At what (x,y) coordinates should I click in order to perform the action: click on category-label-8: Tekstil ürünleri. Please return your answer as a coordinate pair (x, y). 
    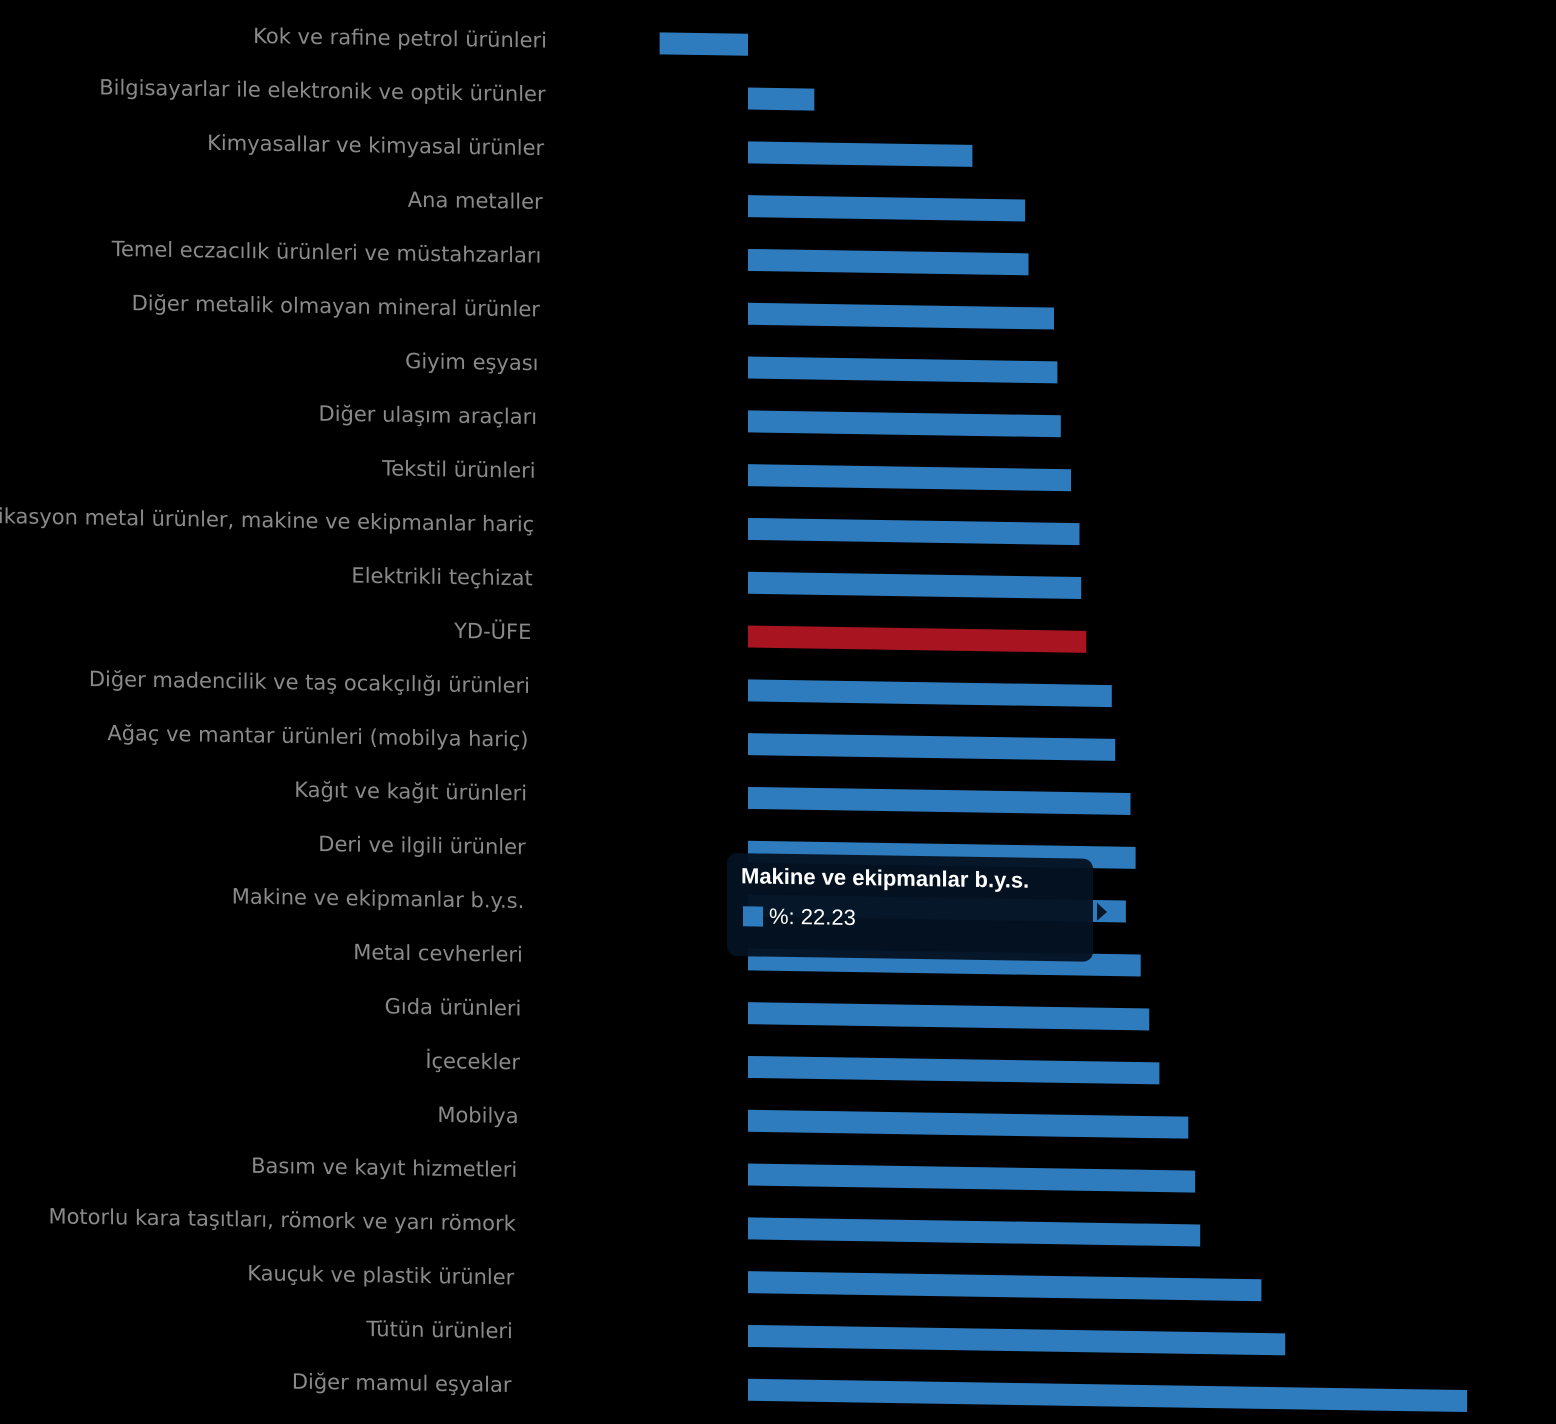
    Looking at the image, I should click on (458, 469).